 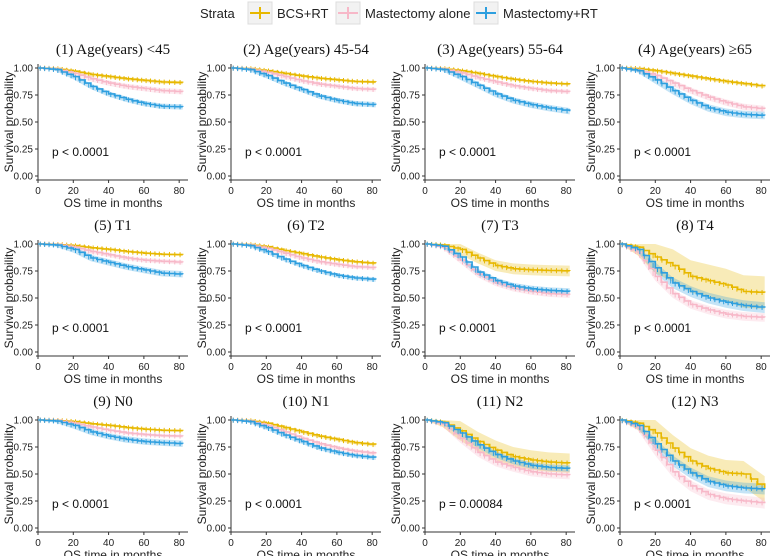 What do you see at coordinates (693, 77) in the screenshot?
I see `survival-curve-bcs-rt` at bounding box center [693, 77].